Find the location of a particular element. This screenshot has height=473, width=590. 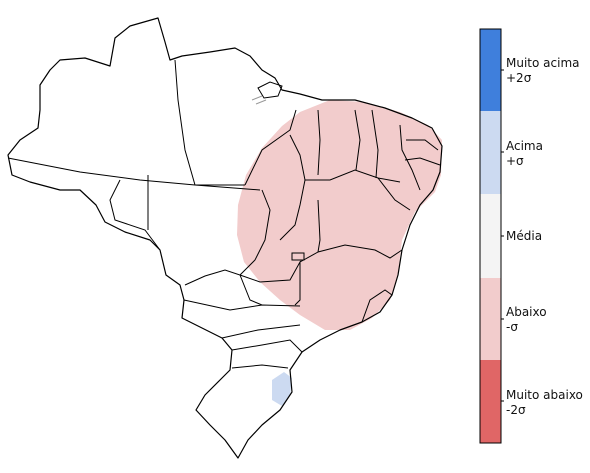

legend-label-abaixo-line2: -σ is located at coordinates (512, 327).